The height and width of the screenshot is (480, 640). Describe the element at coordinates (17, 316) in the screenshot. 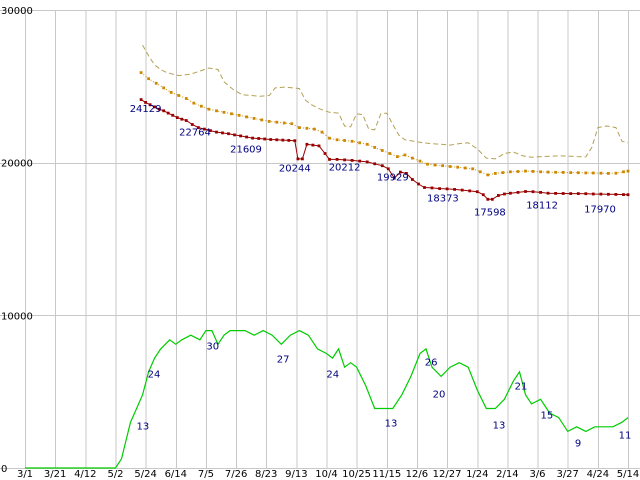

I see `y-axis-tick-label: 10000` at that location.